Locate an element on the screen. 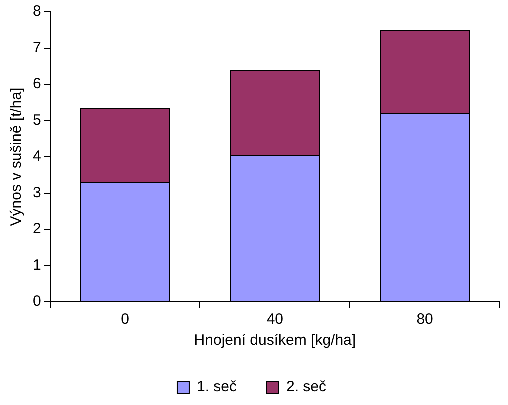 The width and height of the screenshot is (508, 405). y-tick-label: 2 is located at coordinates (37, 229).